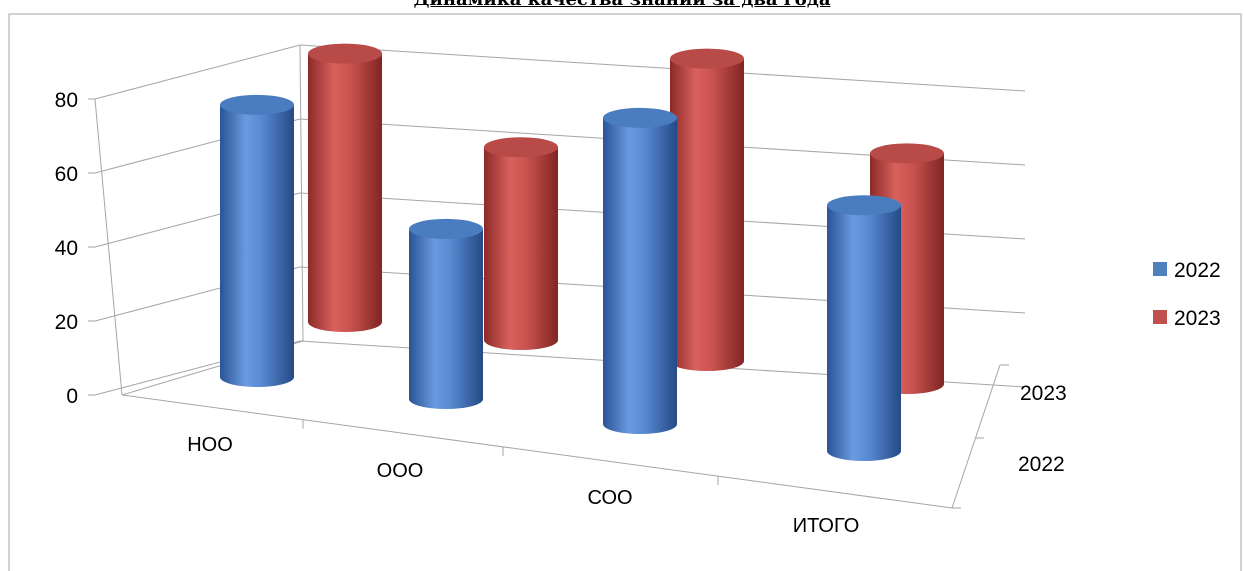  I want to click on bar-2022-СОО, so click(640, 270).